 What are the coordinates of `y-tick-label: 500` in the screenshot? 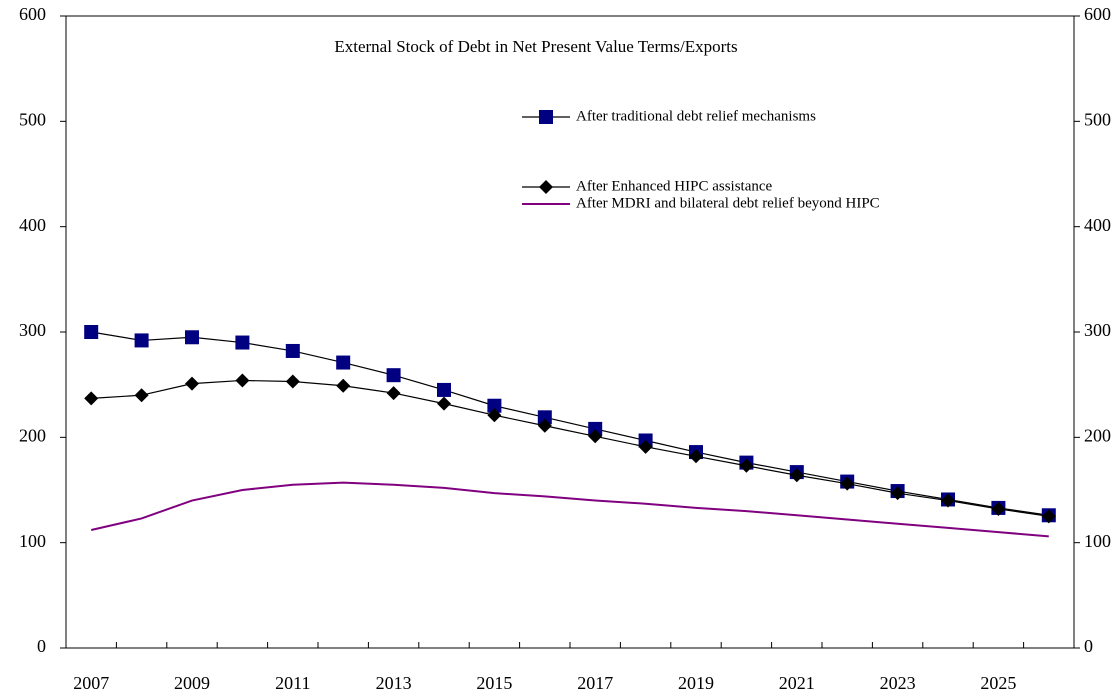 It's located at (32, 119).